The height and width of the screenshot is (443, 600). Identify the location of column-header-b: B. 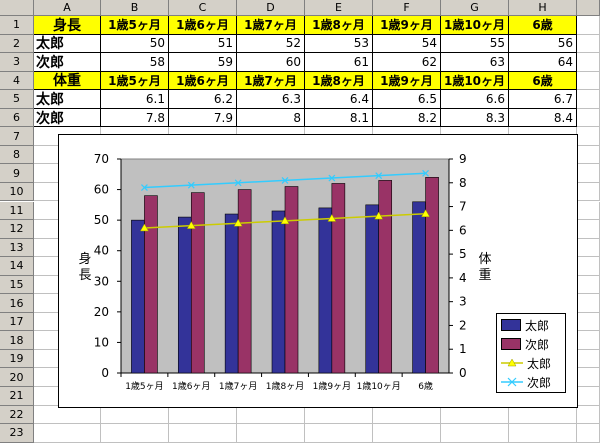
(135, 8).